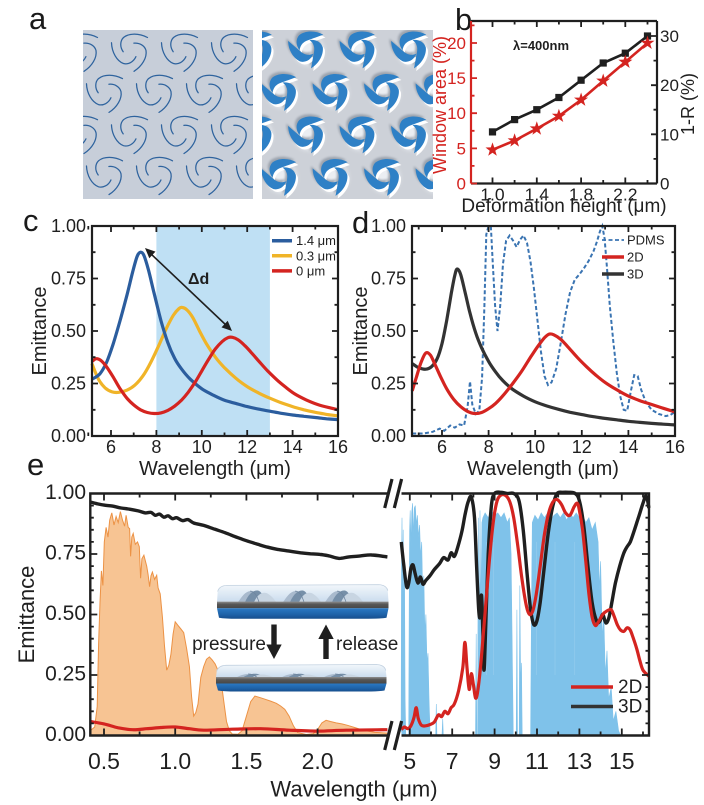 The image size is (704, 805). What do you see at coordinates (35, 464) in the screenshot?
I see `svg-text: e` at bounding box center [35, 464].